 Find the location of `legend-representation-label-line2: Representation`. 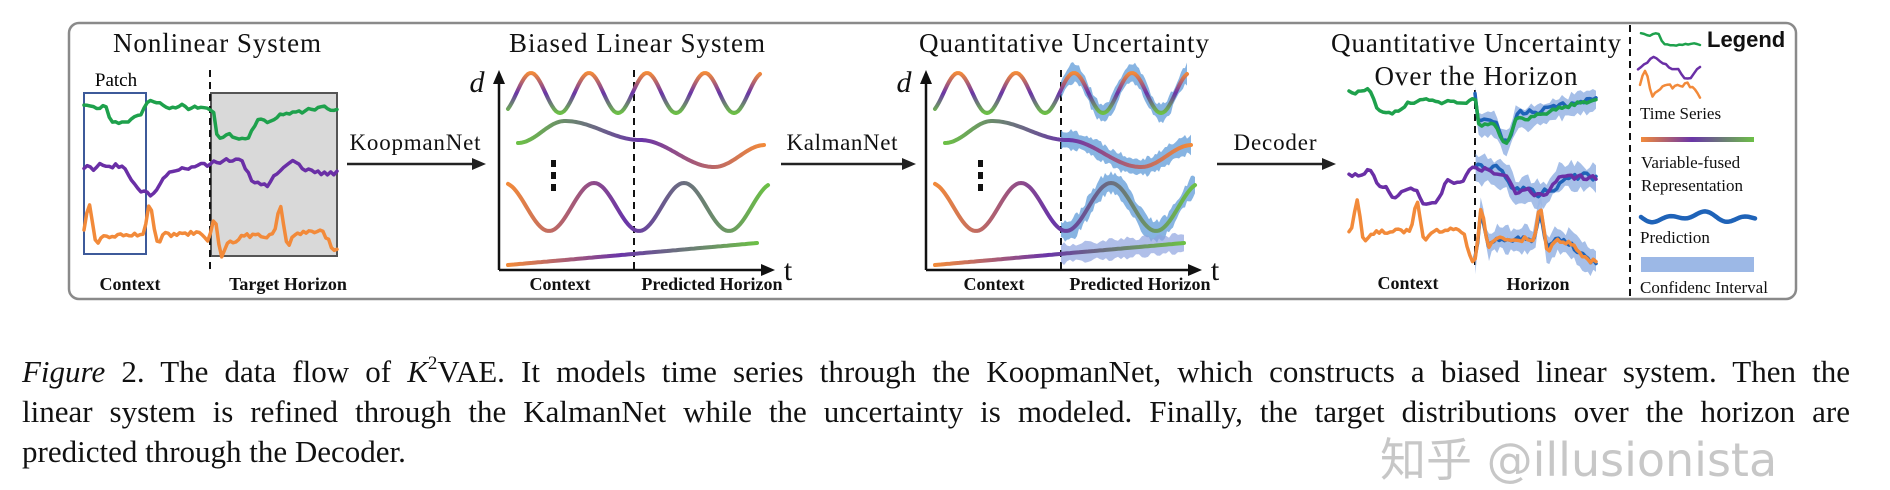

legend-representation-label-line2: Representation is located at coordinates (1692, 185).